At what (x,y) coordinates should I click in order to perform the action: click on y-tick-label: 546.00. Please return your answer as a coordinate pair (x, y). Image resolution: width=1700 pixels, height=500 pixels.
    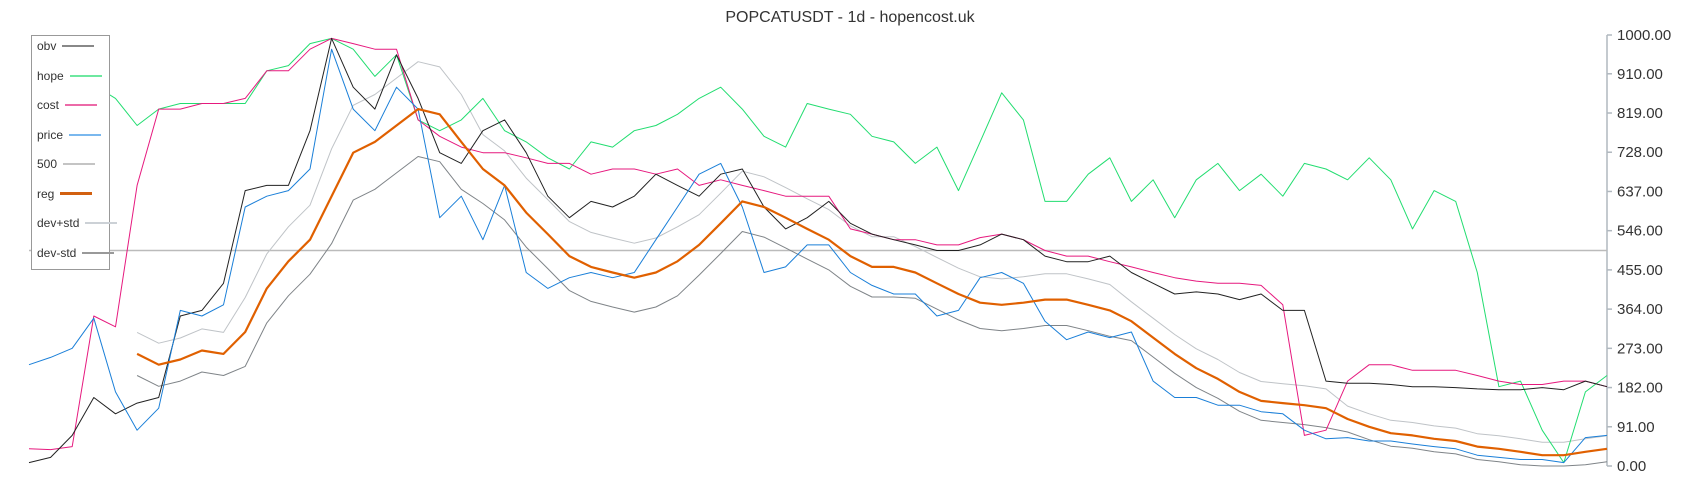
    Looking at the image, I should click on (1640, 231).